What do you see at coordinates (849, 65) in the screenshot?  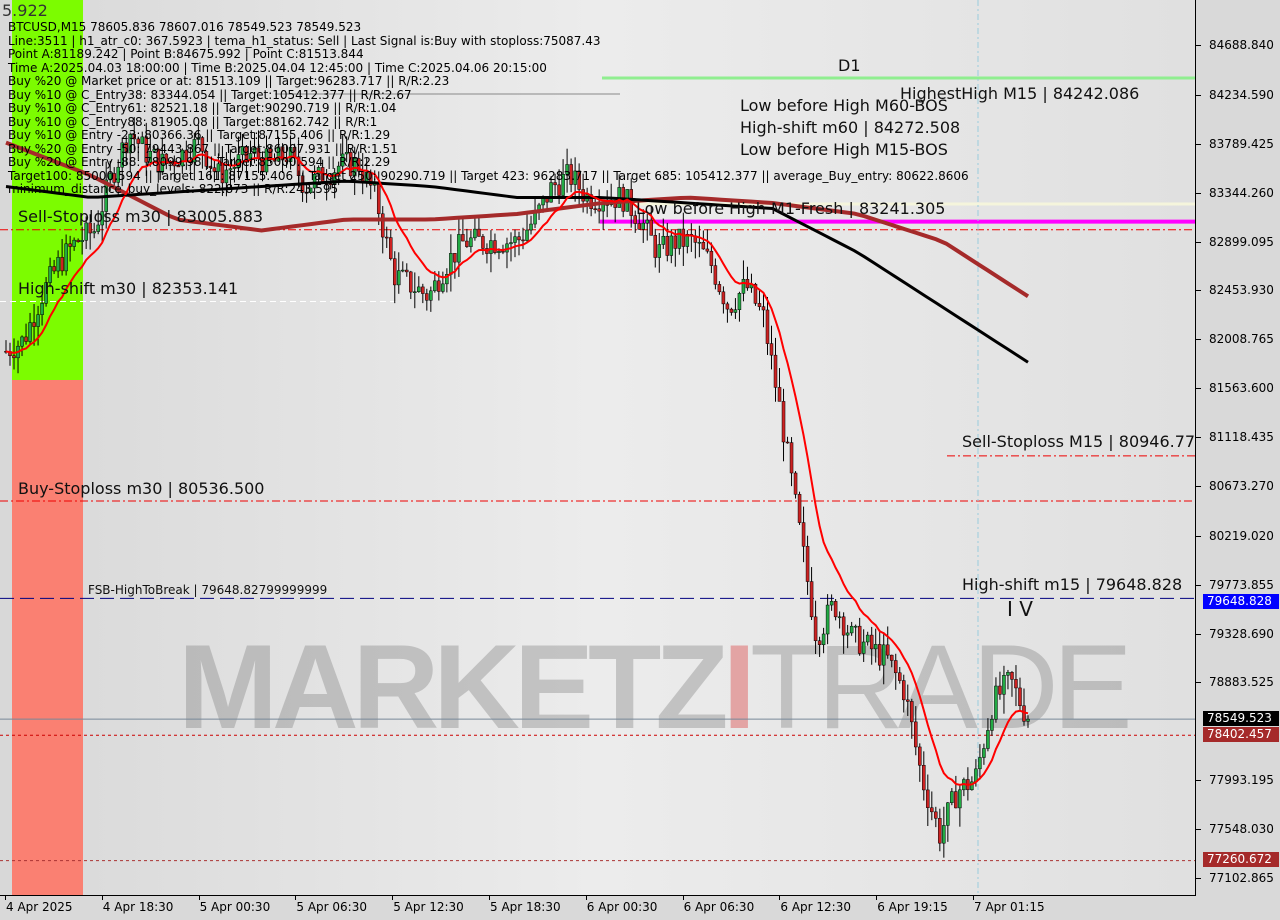 I see `label-d1: D1` at bounding box center [849, 65].